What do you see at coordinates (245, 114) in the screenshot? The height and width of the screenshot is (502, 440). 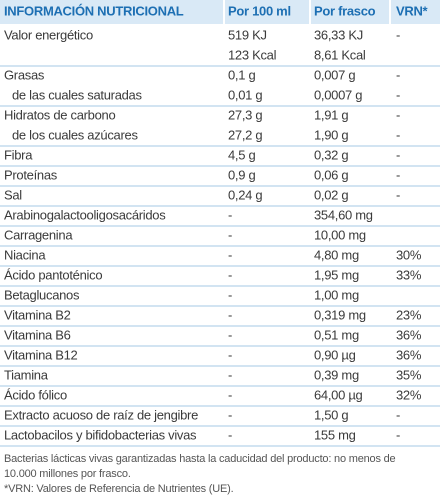 I see `cell: 27,3 g` at bounding box center [245, 114].